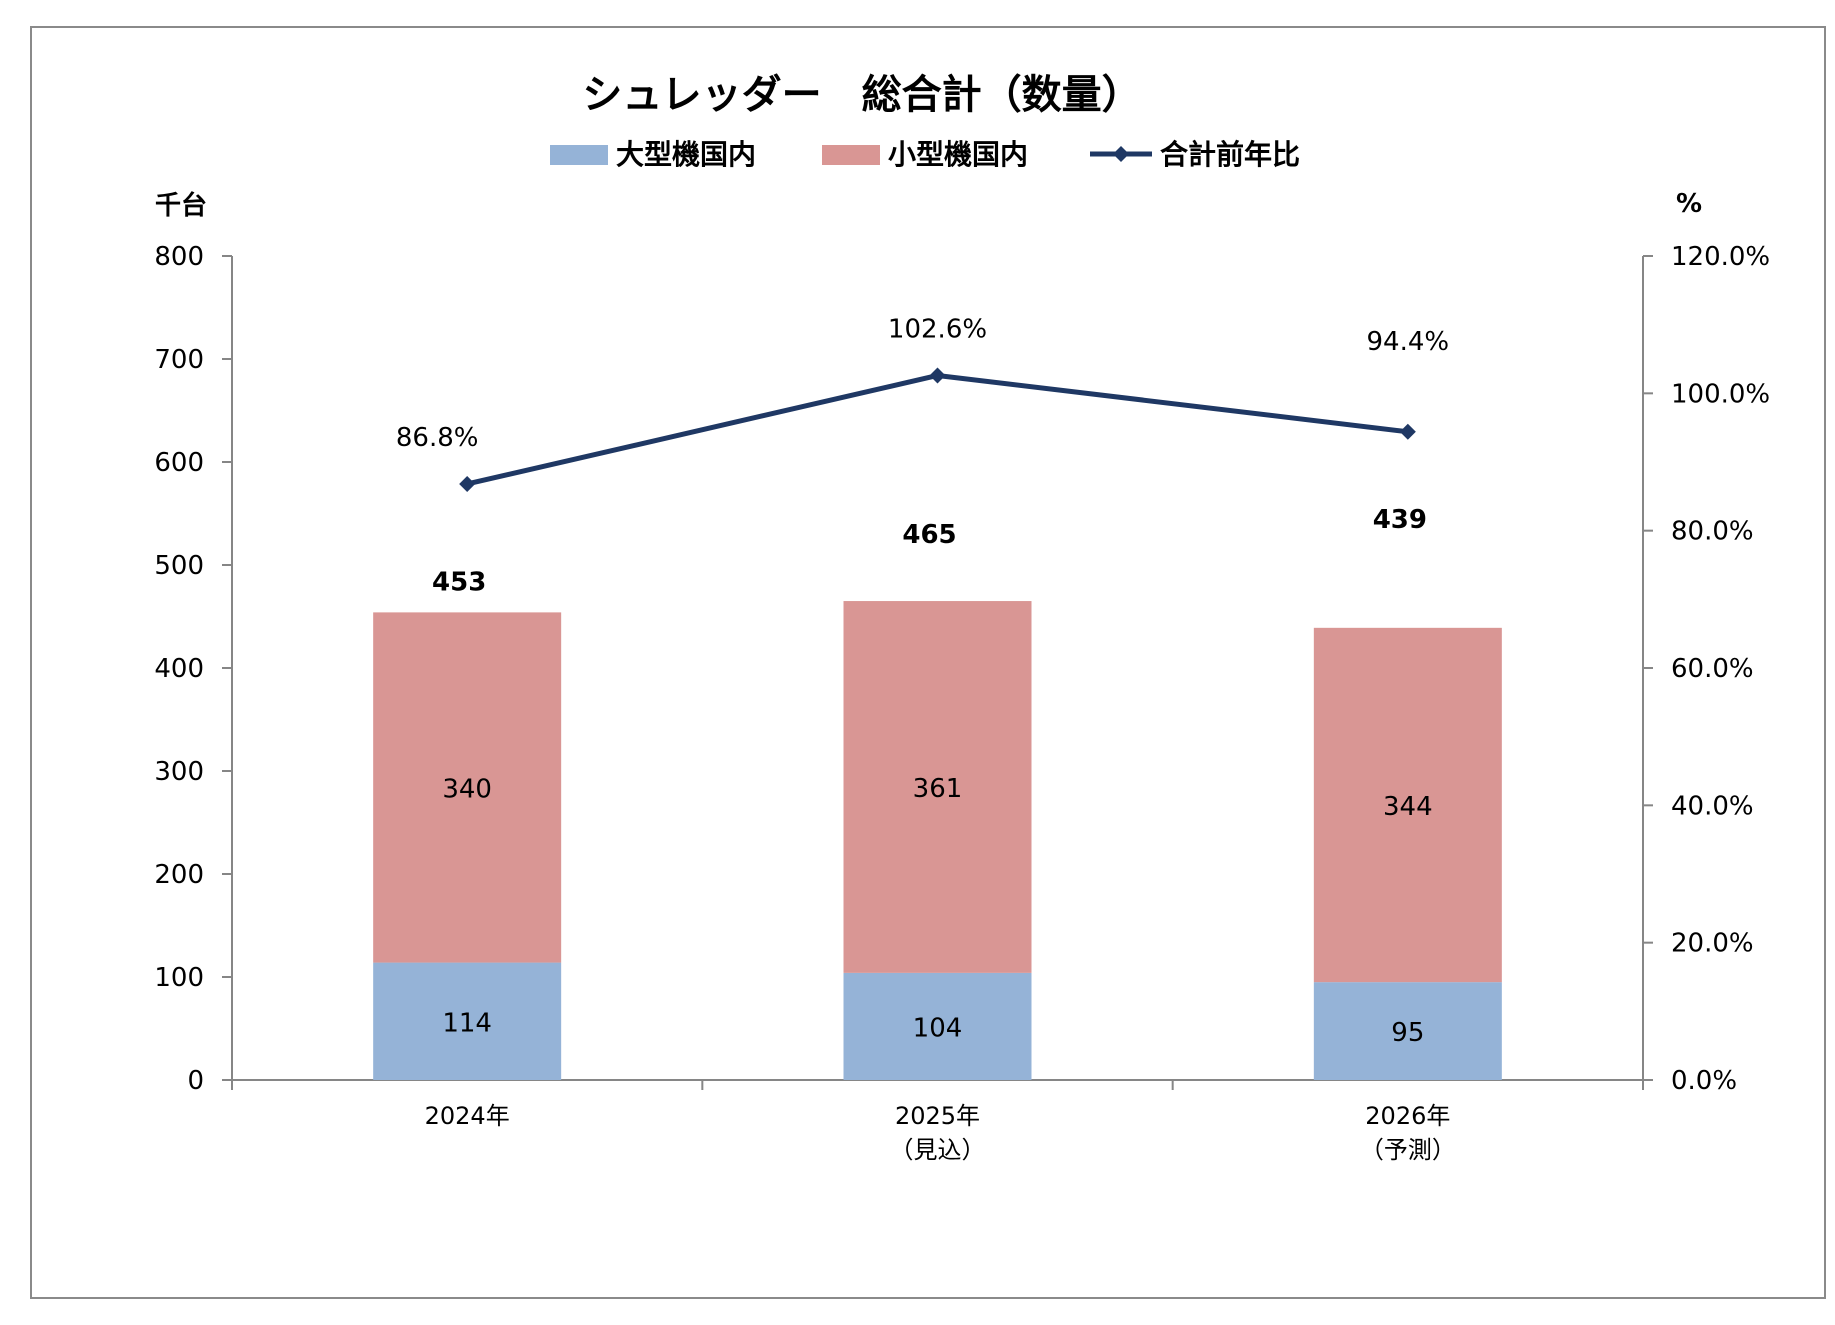 The image size is (1835, 1325). I want to click on legend: 大型機国内 小型機国内 合計前年比, so click(925, 154).